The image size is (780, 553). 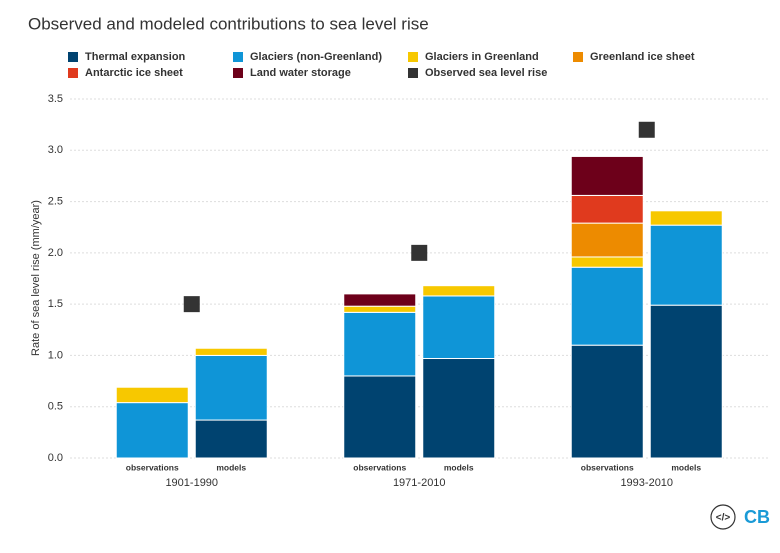 What do you see at coordinates (55, 407) in the screenshot?
I see `y-tick-label: 0.5` at bounding box center [55, 407].